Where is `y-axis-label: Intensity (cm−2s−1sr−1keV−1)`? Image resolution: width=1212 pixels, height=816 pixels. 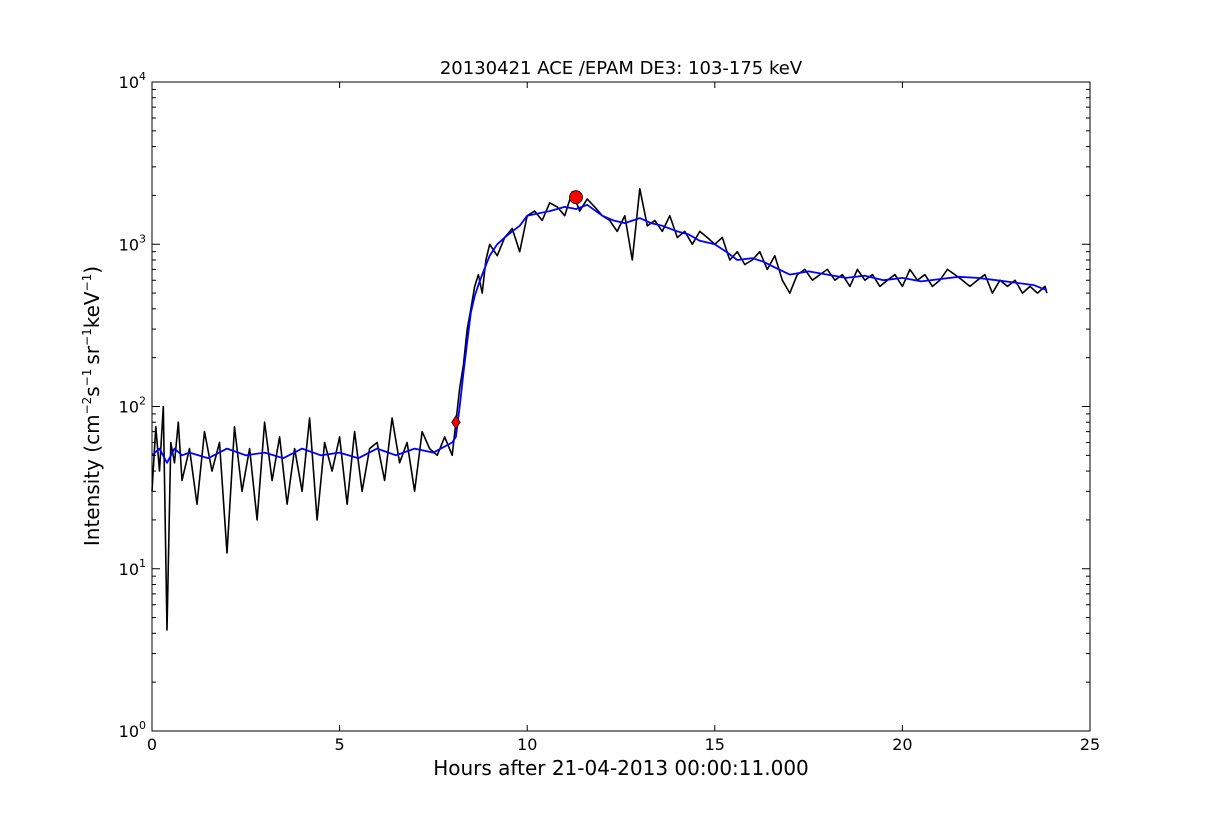 y-axis-label: Intensity (cm−2s−1sr−1keV−1) is located at coordinates (92, 406).